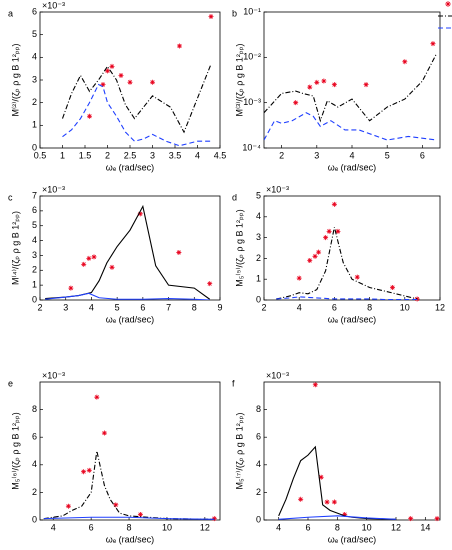 This screenshot has height=550, width=452. I want to click on x-tick-label: 1.5, so click(85, 155).